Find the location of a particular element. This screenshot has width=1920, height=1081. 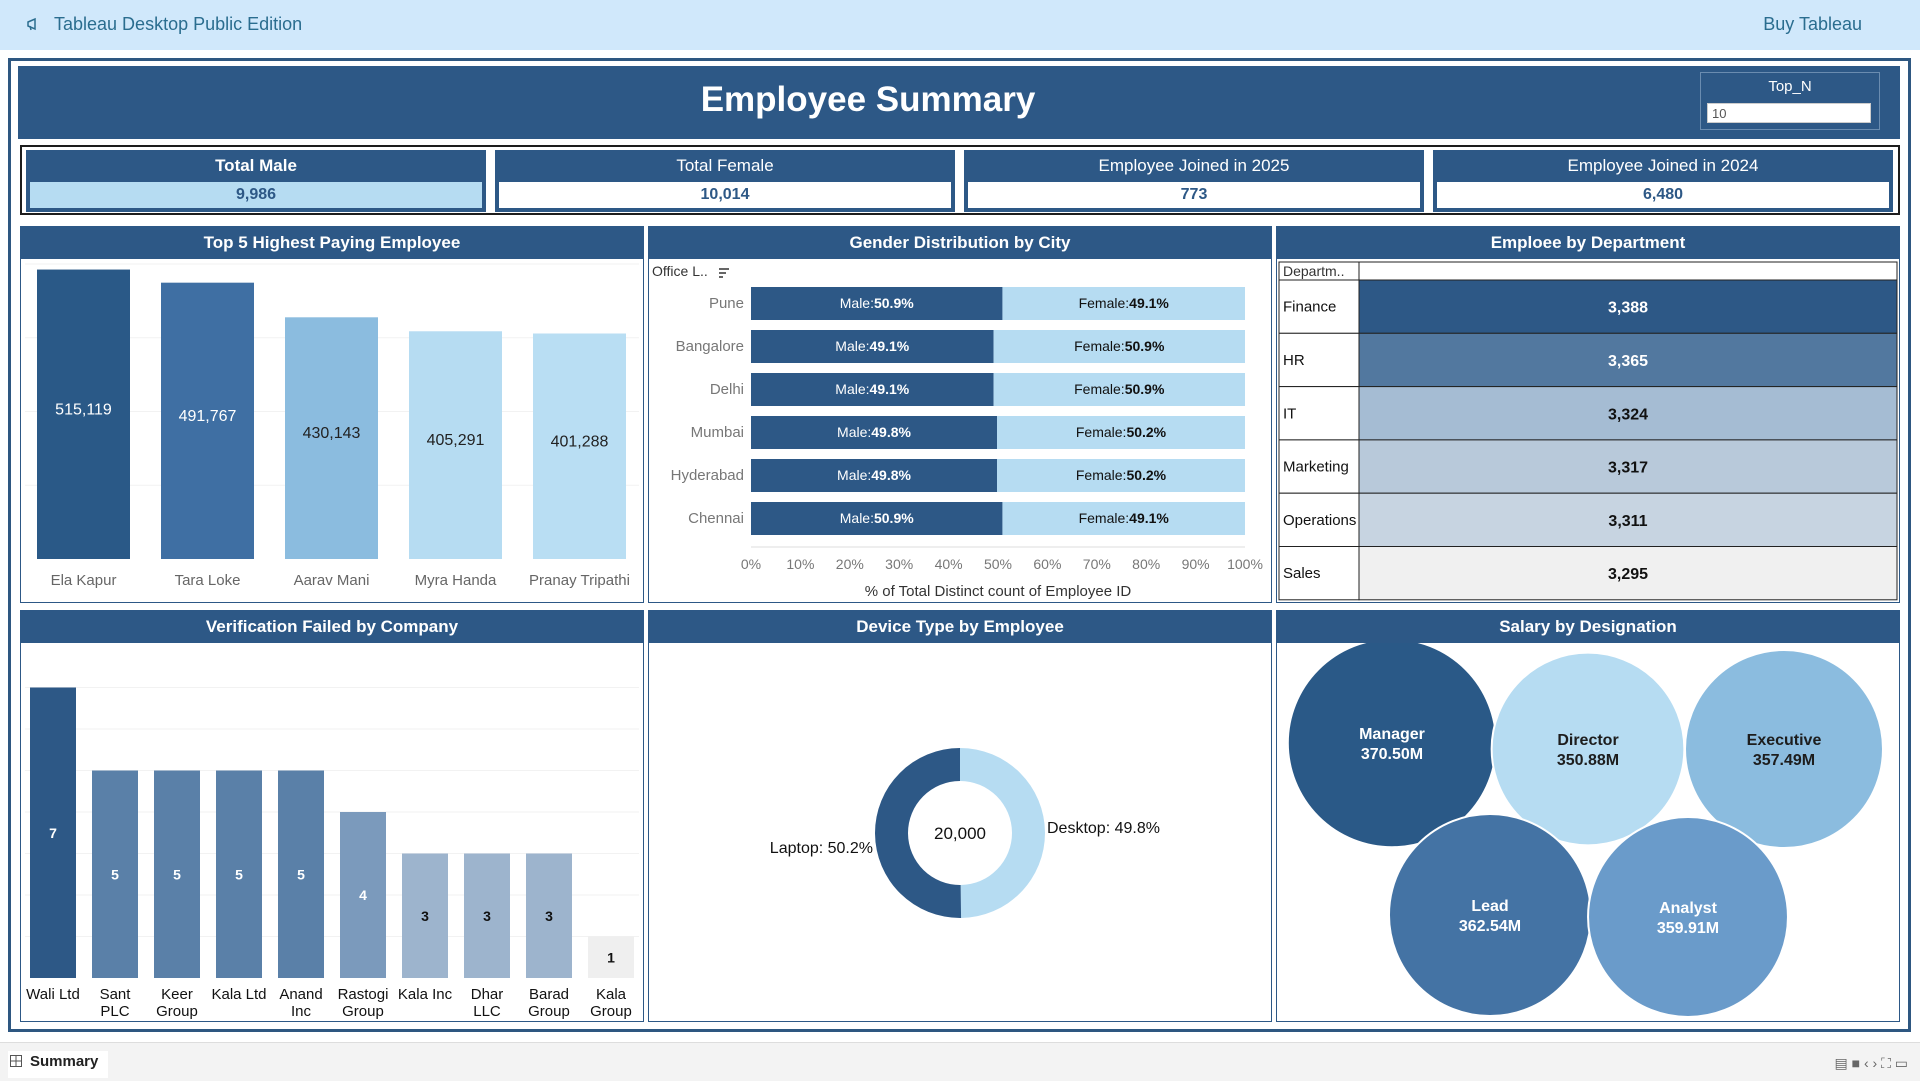

x-axis-title: % of Total Distinct count of Employee ID is located at coordinates (998, 591).